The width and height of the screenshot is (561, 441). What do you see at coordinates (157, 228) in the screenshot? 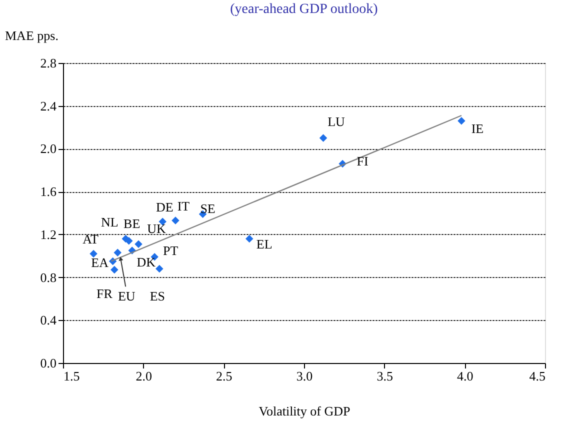
I see `annotation: UK` at bounding box center [157, 228].